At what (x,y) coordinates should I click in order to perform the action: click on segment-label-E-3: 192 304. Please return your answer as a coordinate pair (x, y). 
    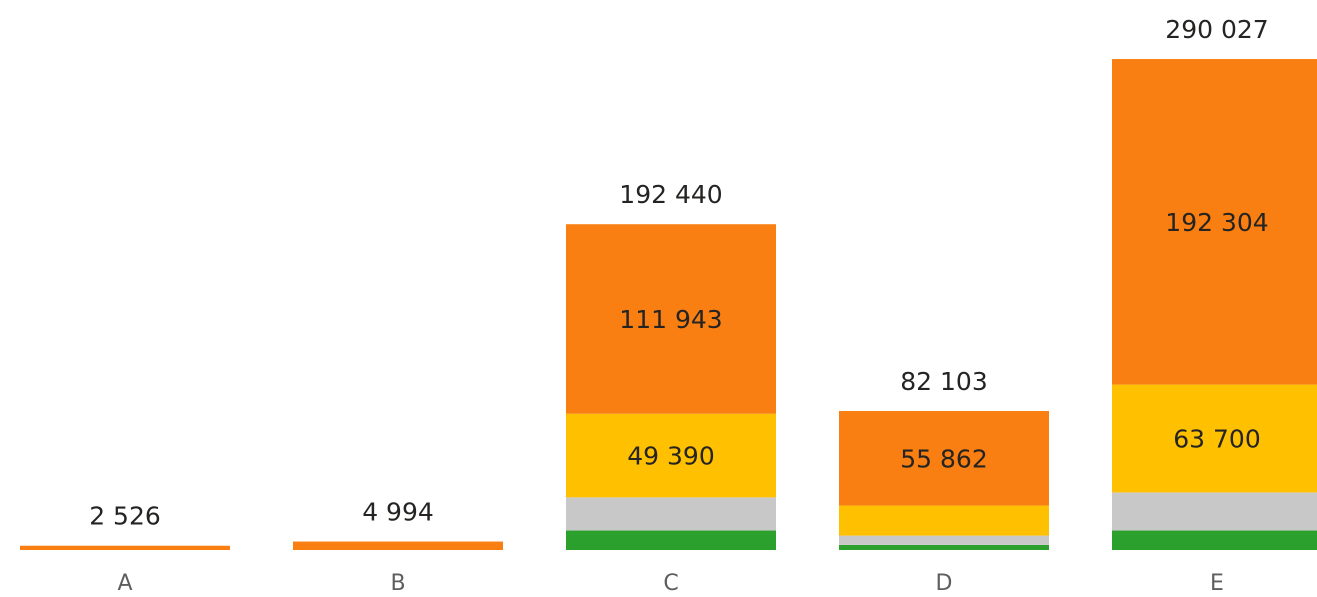
    Looking at the image, I should click on (1216, 222).